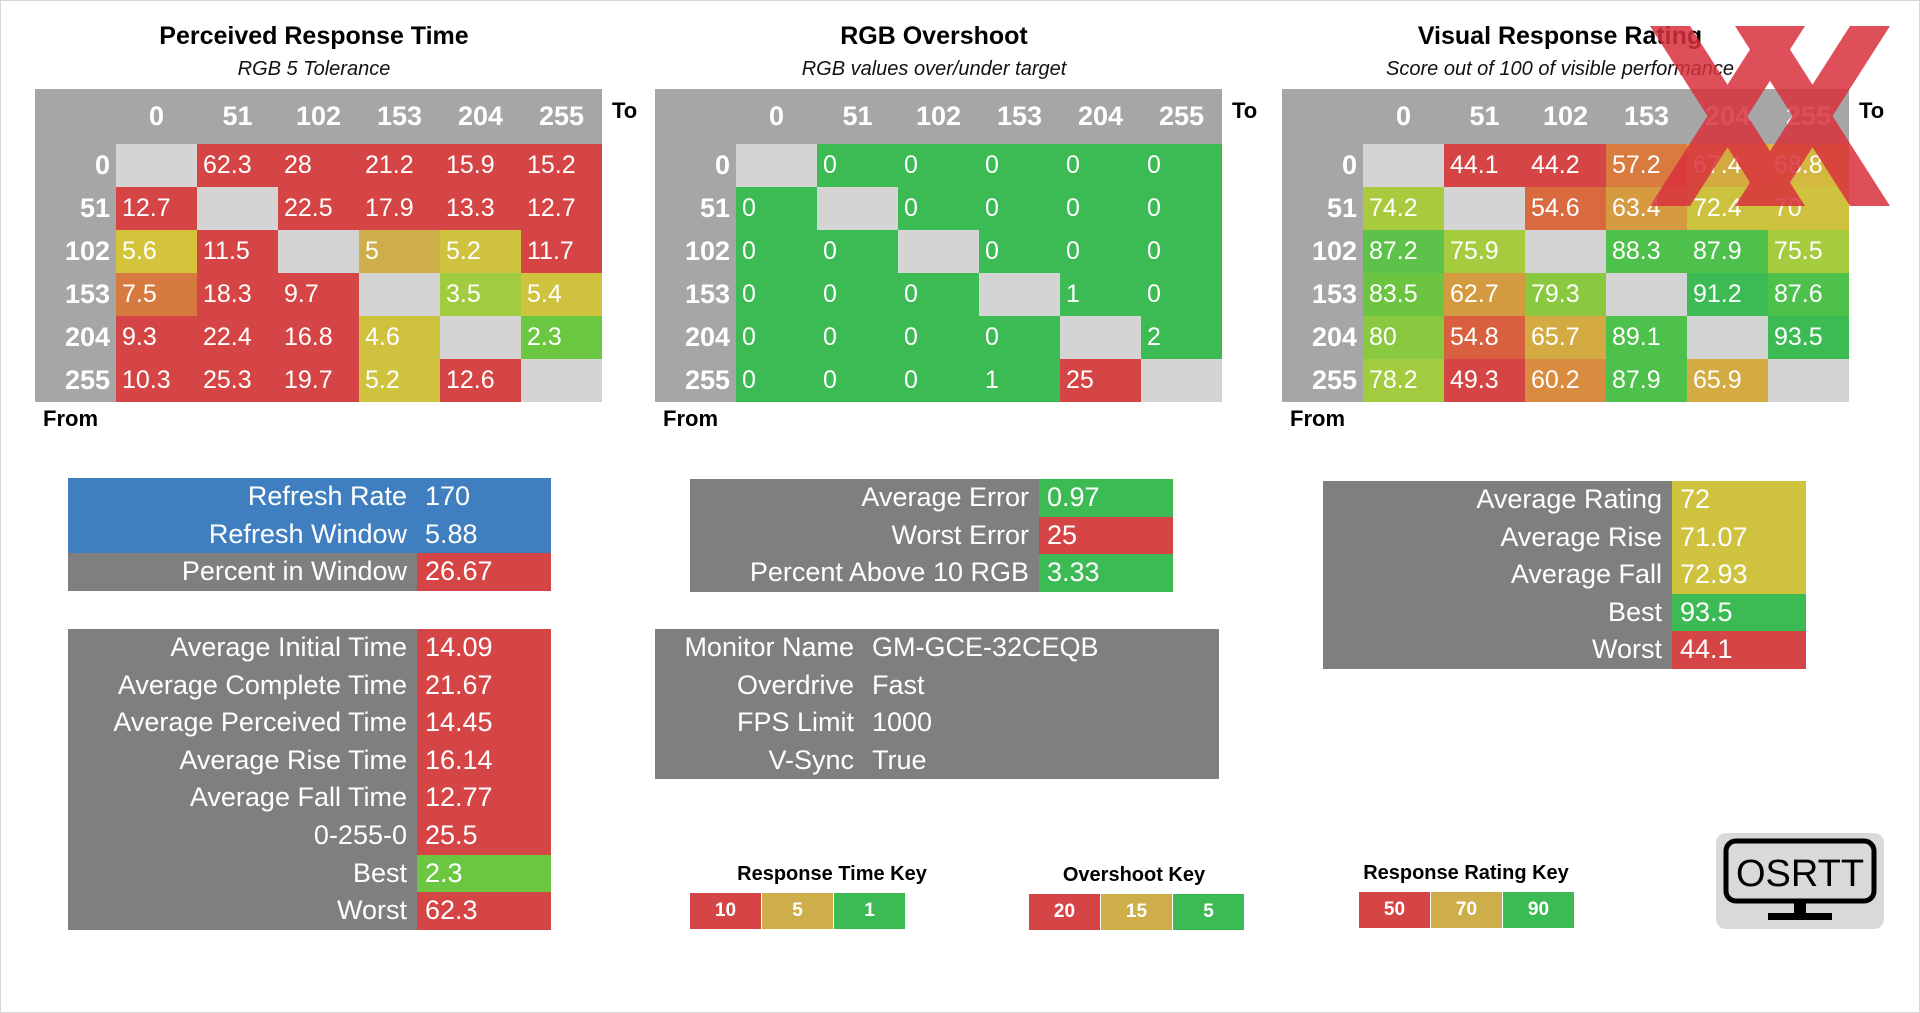 Image resolution: width=1920 pixels, height=1013 pixels. I want to click on monitor-logo-icon: OSRTT, so click(1800, 879).